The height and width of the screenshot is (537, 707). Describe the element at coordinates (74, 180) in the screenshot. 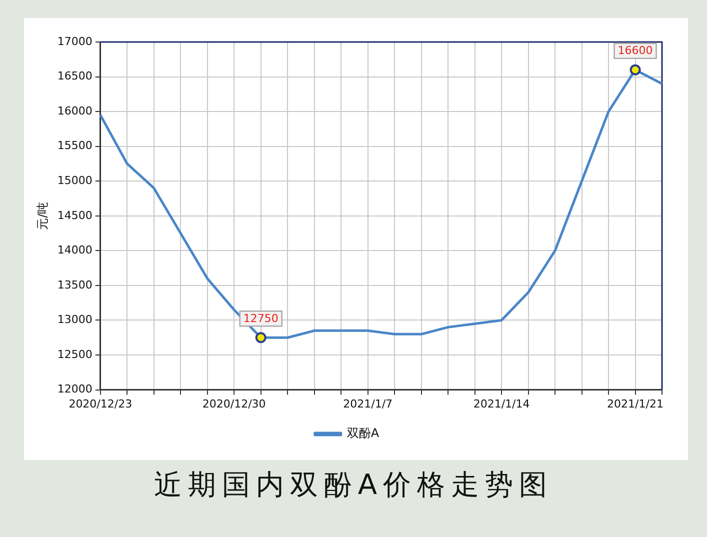

I see `y-tick-label: 15000` at that location.